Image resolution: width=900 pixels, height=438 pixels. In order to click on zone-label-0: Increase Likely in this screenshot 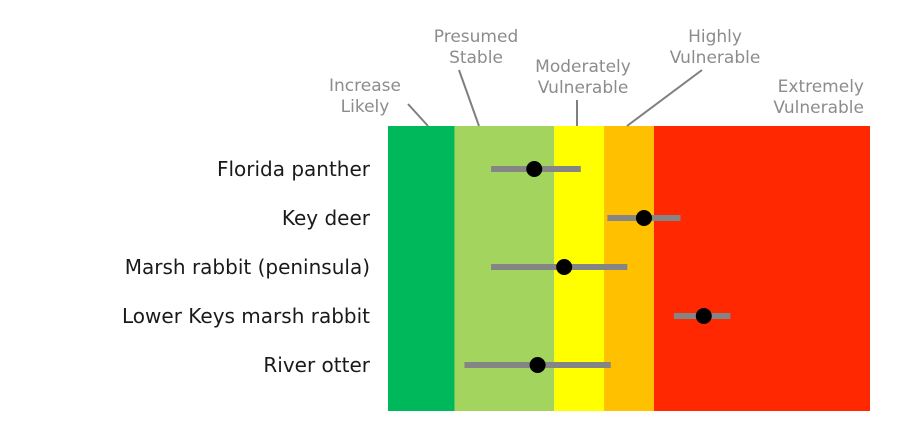, I will do `click(365, 96)`.